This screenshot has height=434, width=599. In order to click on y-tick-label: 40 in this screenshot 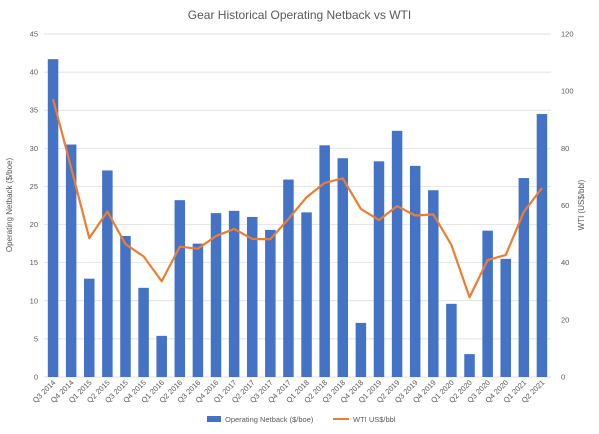, I will do `click(34, 72)`.